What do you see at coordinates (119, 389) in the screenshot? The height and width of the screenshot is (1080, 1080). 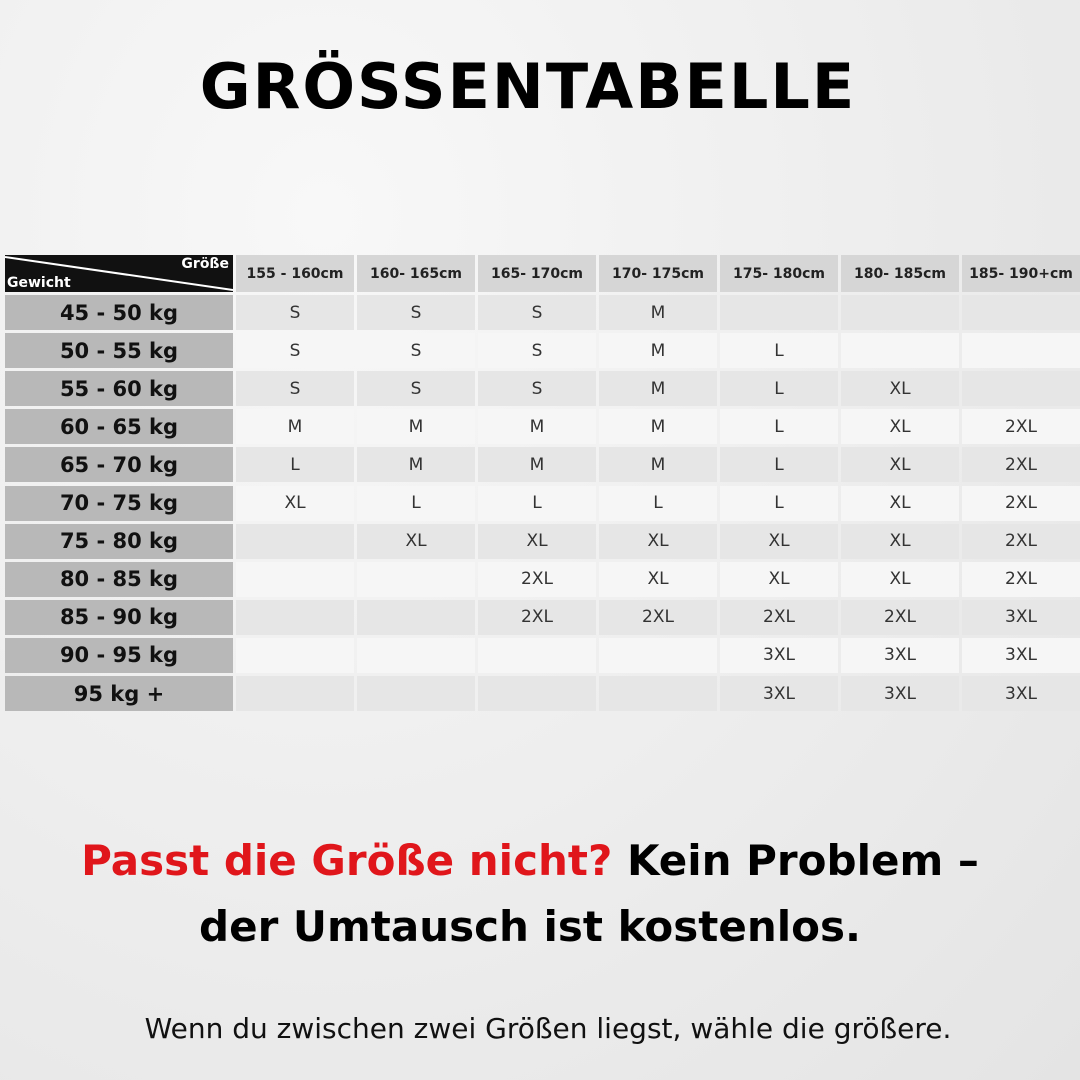 I see `row-label: 55 - 60 kg` at bounding box center [119, 389].